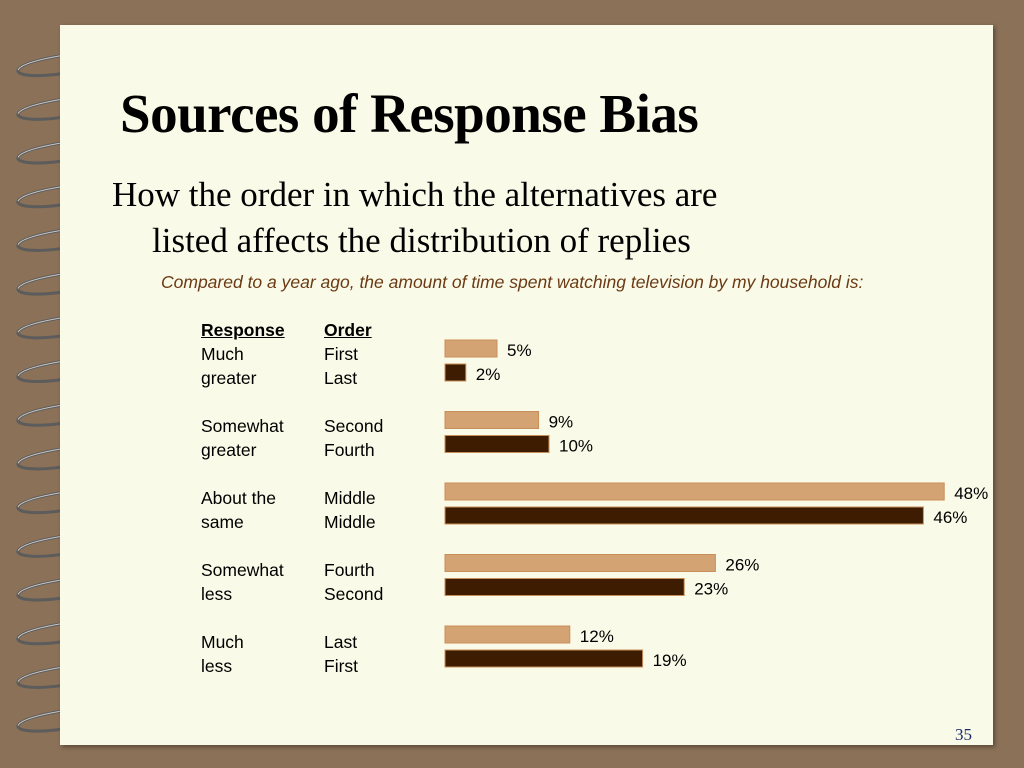  What do you see at coordinates (348, 330) in the screenshot?
I see `order-column-header: Order` at bounding box center [348, 330].